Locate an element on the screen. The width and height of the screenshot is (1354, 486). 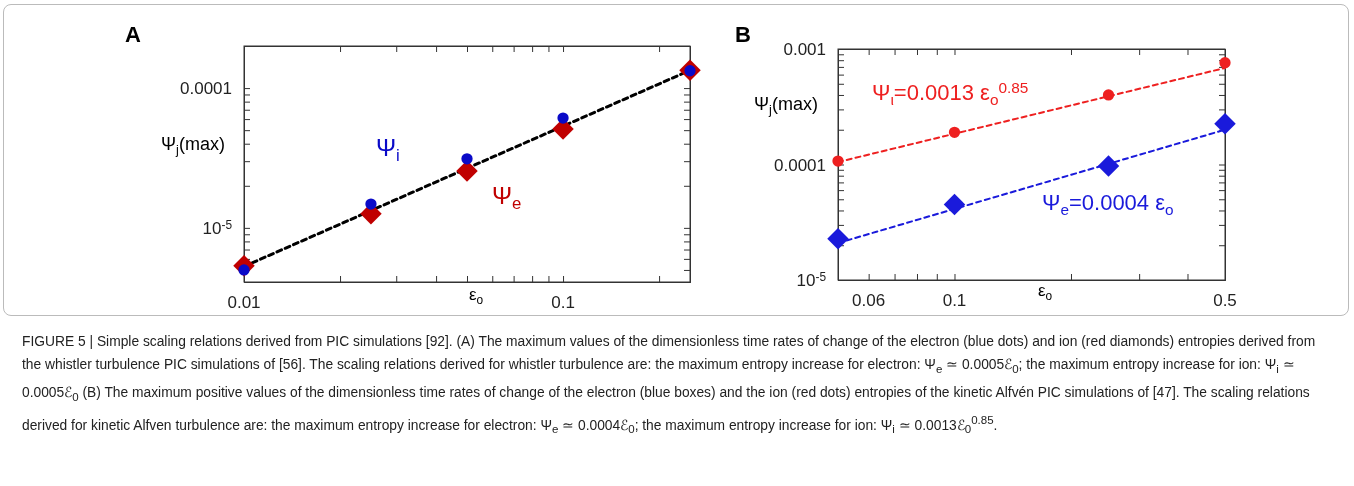
series-label: Ψ$_{e}$=0.0004 ε$_{o}$ is located at coordinates (1108, 204).